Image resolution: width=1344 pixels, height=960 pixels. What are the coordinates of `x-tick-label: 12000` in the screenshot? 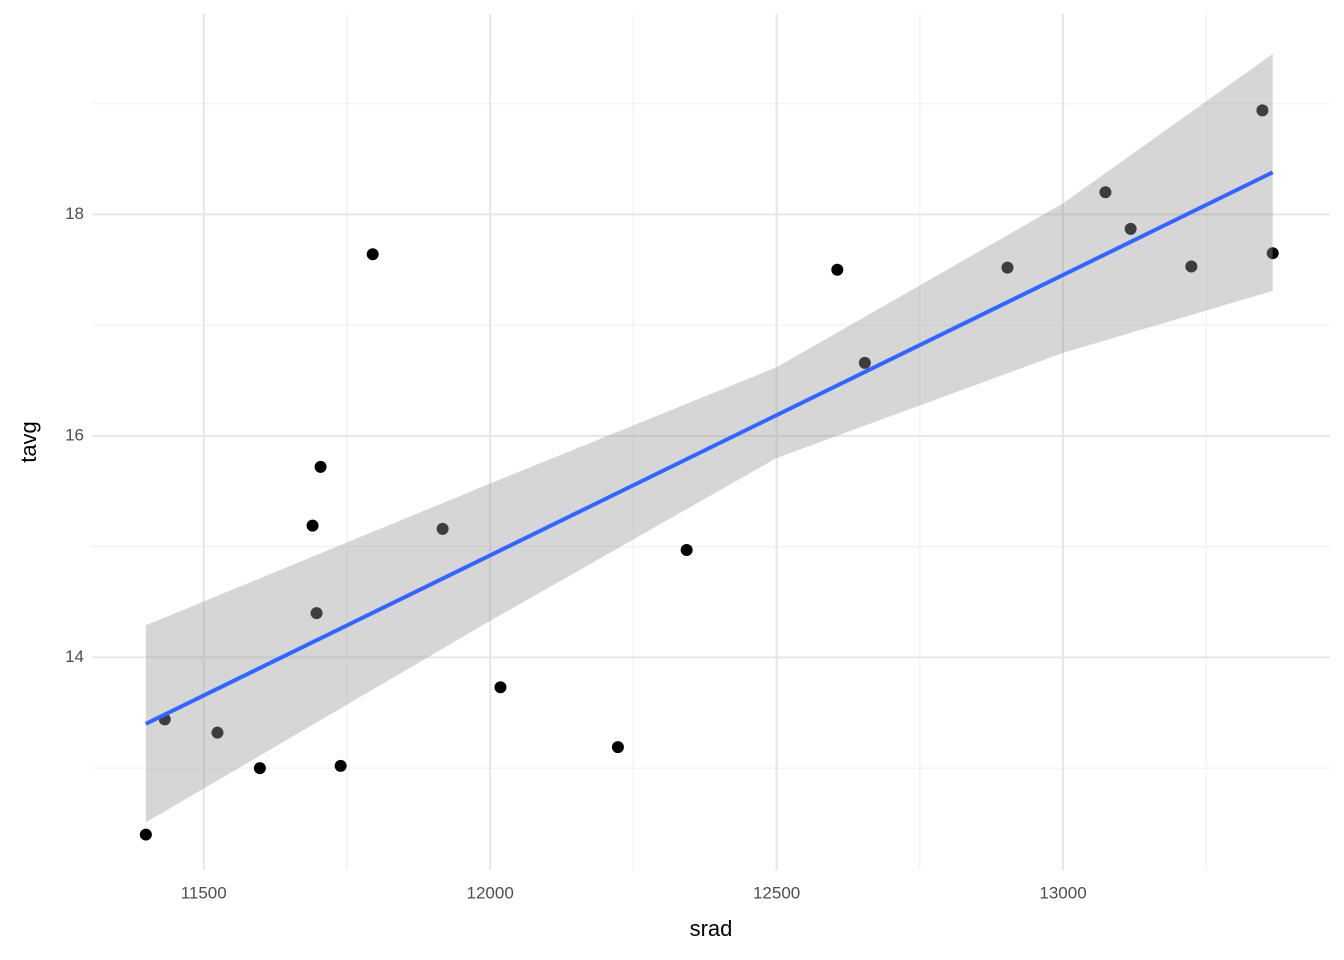 It's located at (490, 892).